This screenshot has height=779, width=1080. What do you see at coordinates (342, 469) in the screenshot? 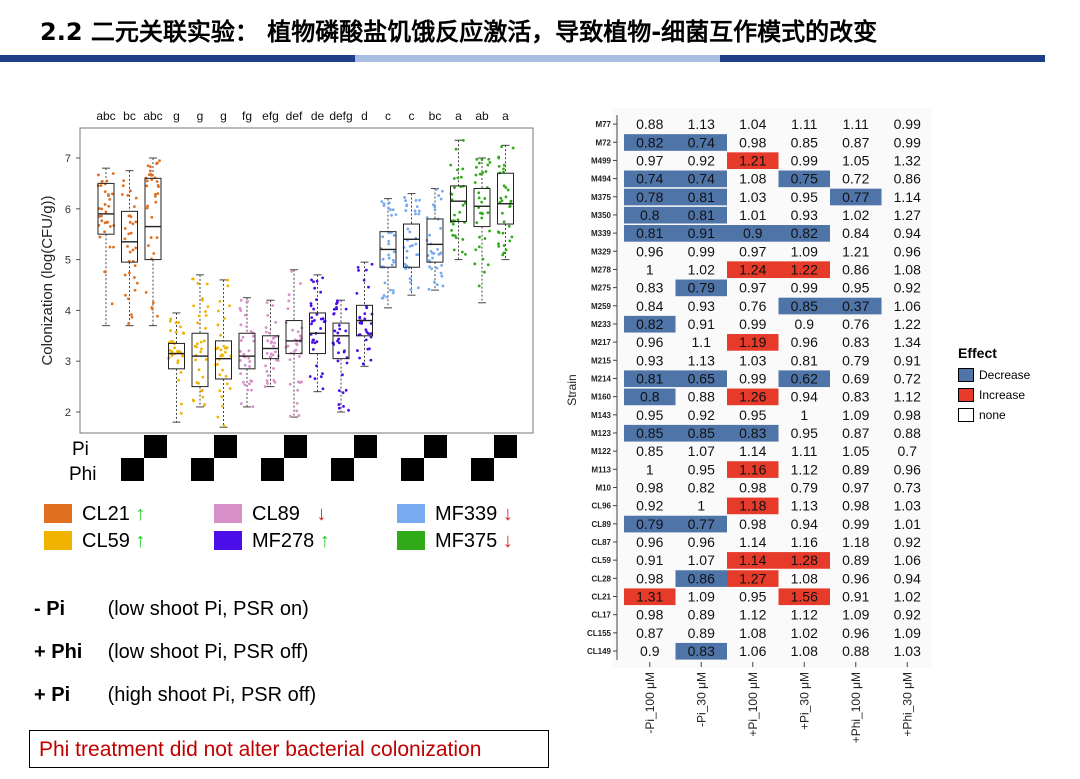
I see `condition-cell-phi` at bounding box center [342, 469].